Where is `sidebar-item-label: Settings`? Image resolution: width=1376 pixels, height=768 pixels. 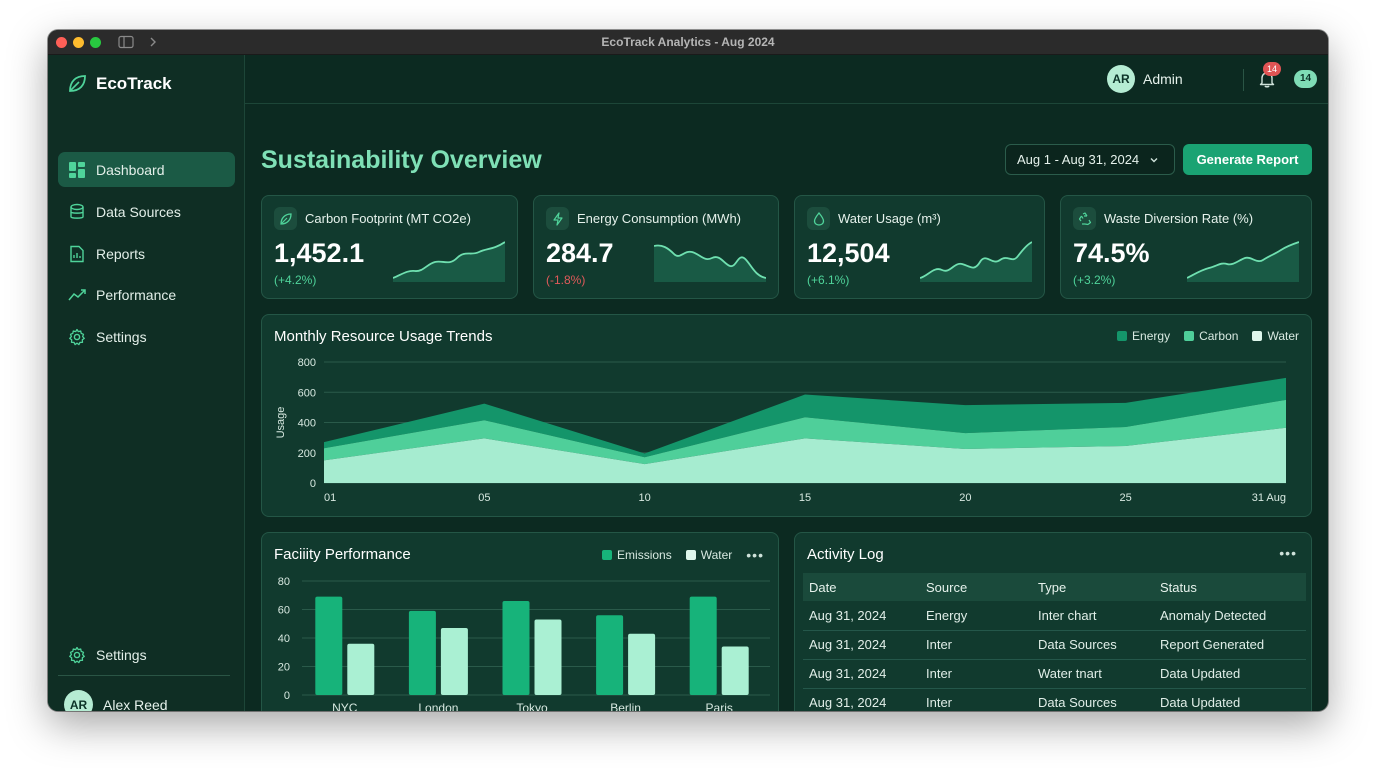 sidebar-item-label: Settings is located at coordinates (121, 336).